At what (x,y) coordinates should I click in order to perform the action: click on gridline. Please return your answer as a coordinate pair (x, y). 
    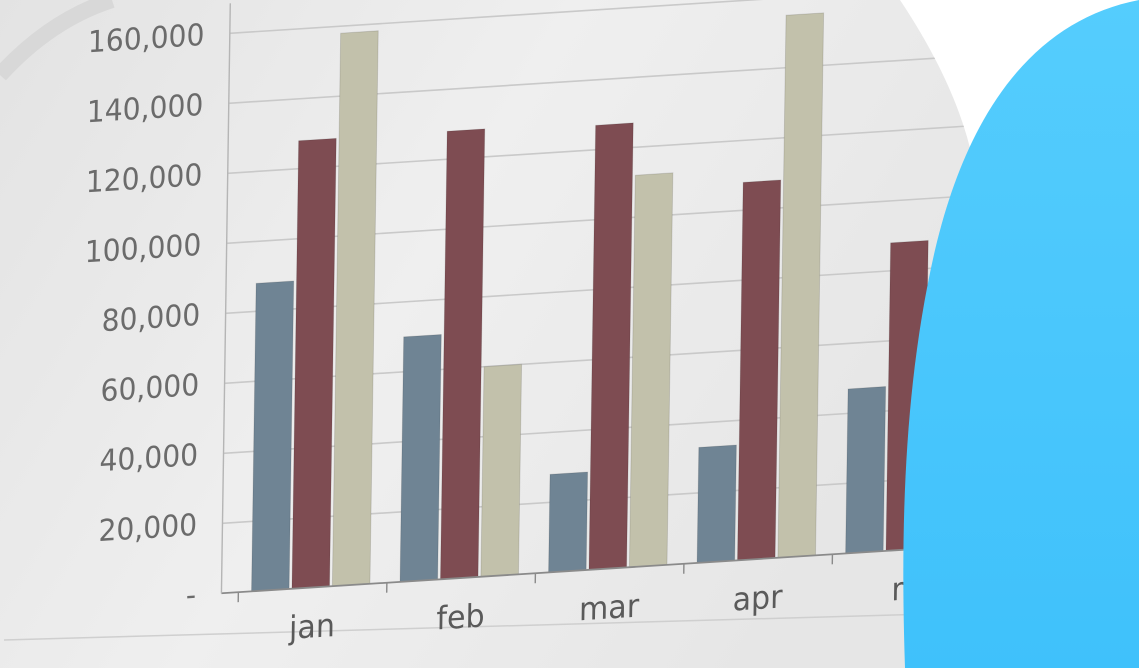
    Looking at the image, I should click on (600, 17).